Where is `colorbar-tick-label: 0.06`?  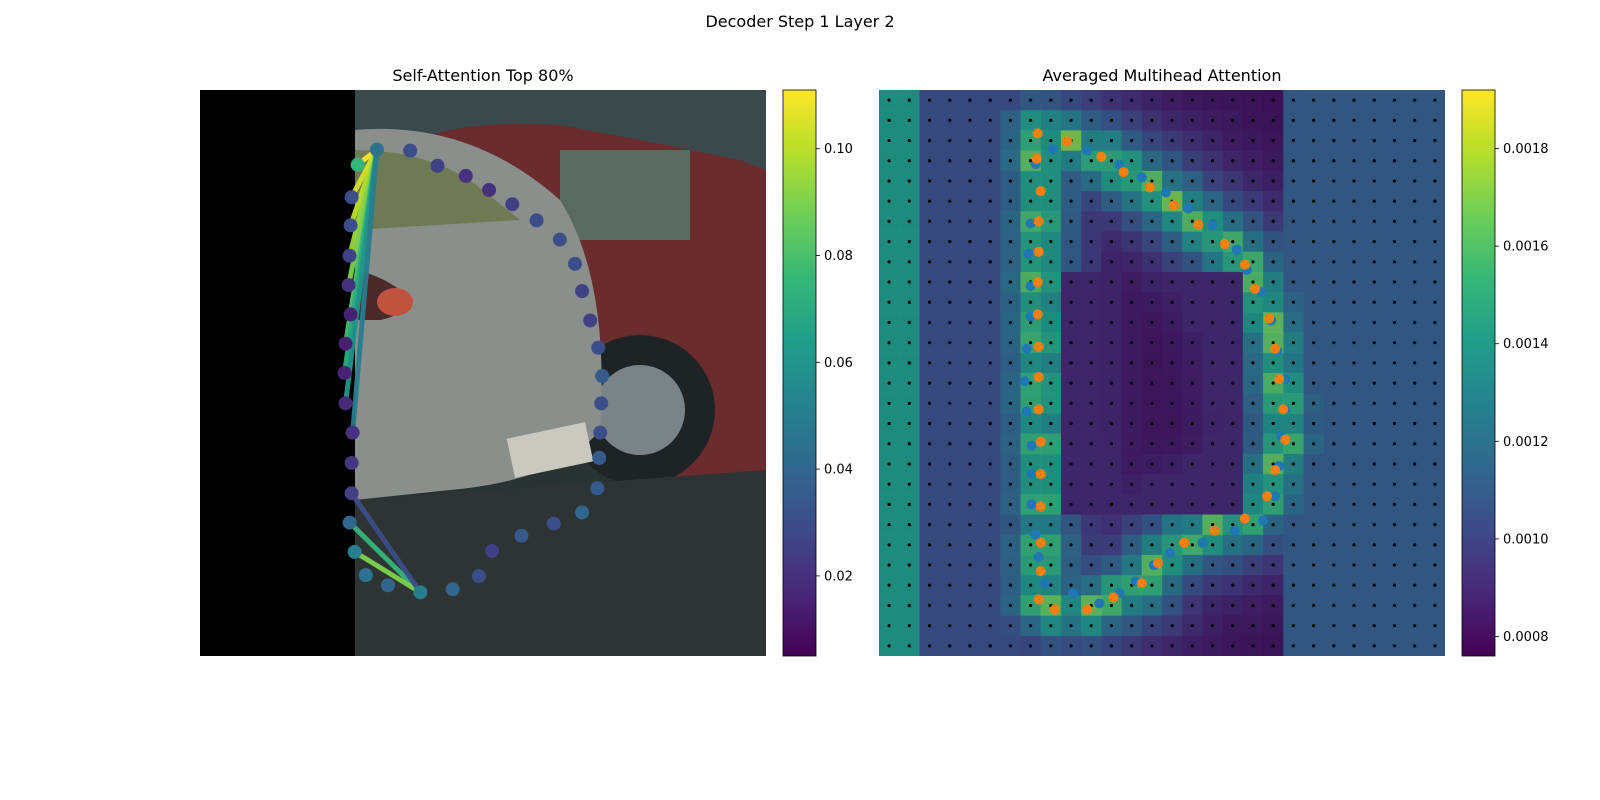
colorbar-tick-label: 0.06 is located at coordinates (838, 363).